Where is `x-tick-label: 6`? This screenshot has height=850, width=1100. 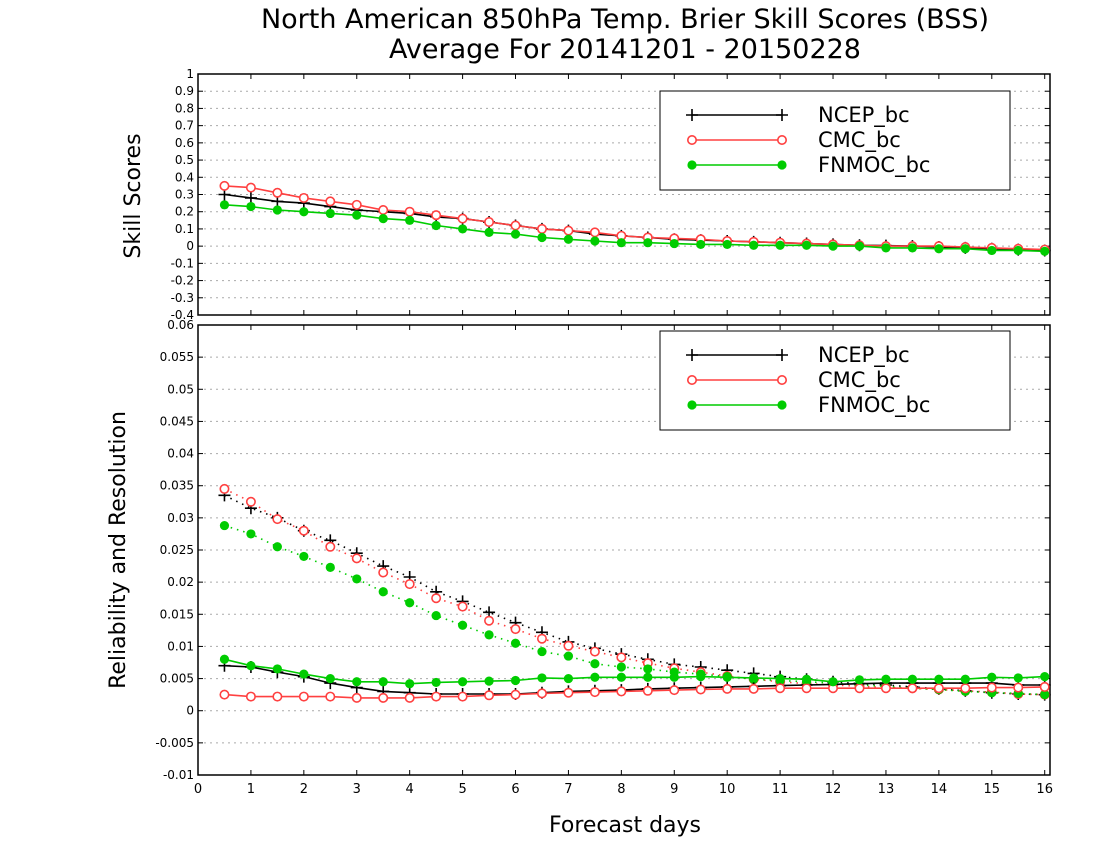 x-tick-label: 6 is located at coordinates (515, 789).